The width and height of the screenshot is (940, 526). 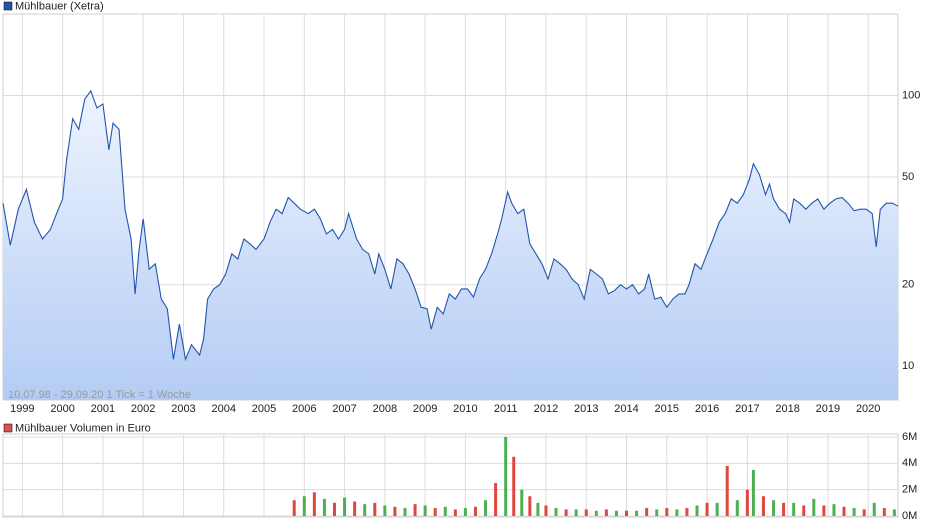 What do you see at coordinates (264, 409) in the screenshot?
I see `x-tick-label: 2005` at bounding box center [264, 409].